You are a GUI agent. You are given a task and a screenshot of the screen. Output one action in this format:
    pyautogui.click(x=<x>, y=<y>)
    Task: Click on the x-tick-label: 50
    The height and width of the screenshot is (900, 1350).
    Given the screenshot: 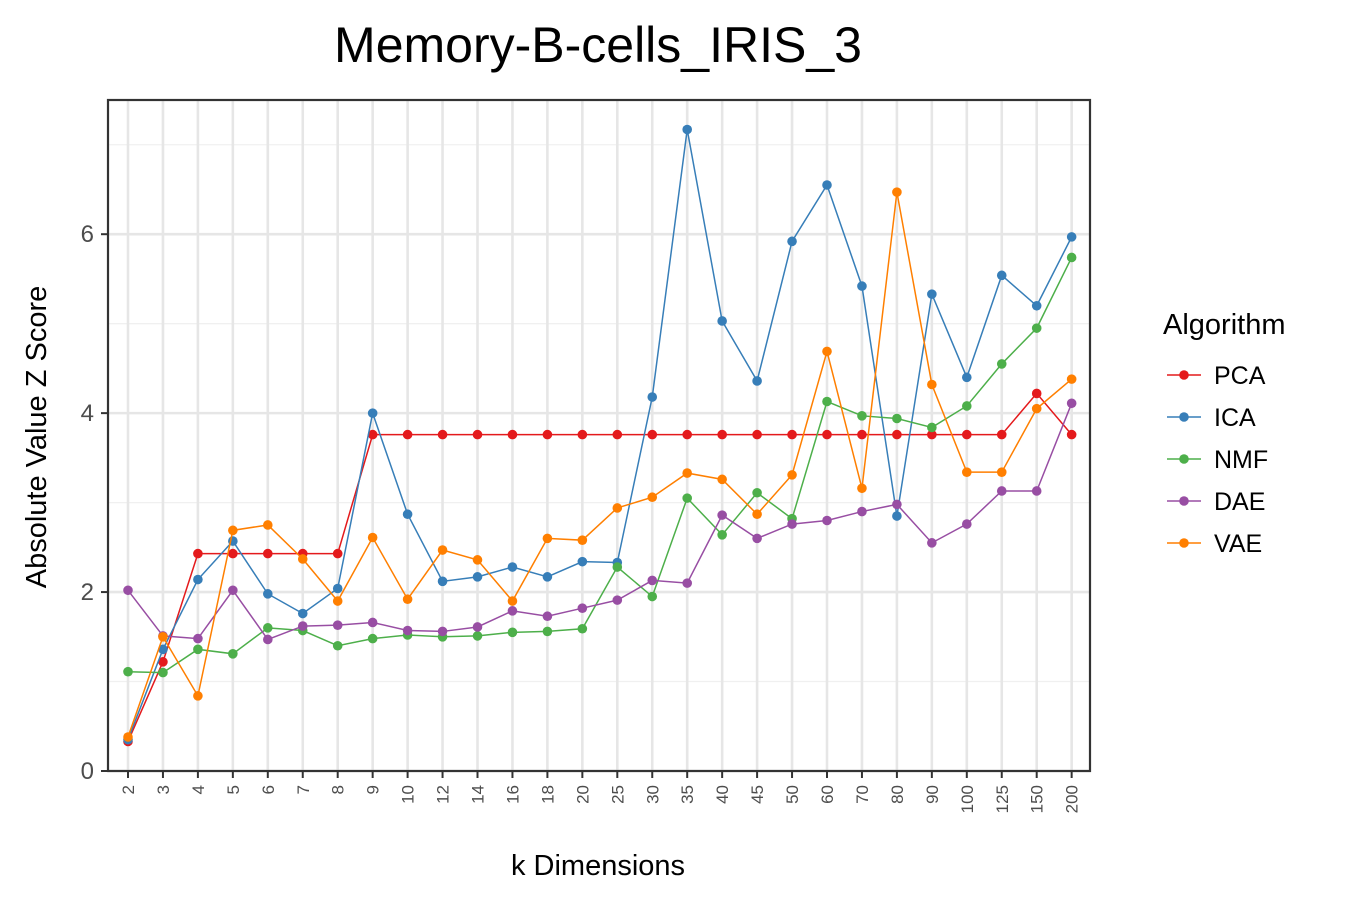 What is the action you would take?
    pyautogui.click(x=792, y=794)
    